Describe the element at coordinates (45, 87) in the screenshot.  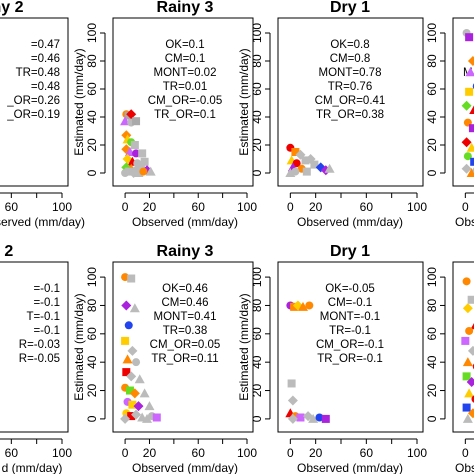
I see `stat-line: =0.48` at that location.